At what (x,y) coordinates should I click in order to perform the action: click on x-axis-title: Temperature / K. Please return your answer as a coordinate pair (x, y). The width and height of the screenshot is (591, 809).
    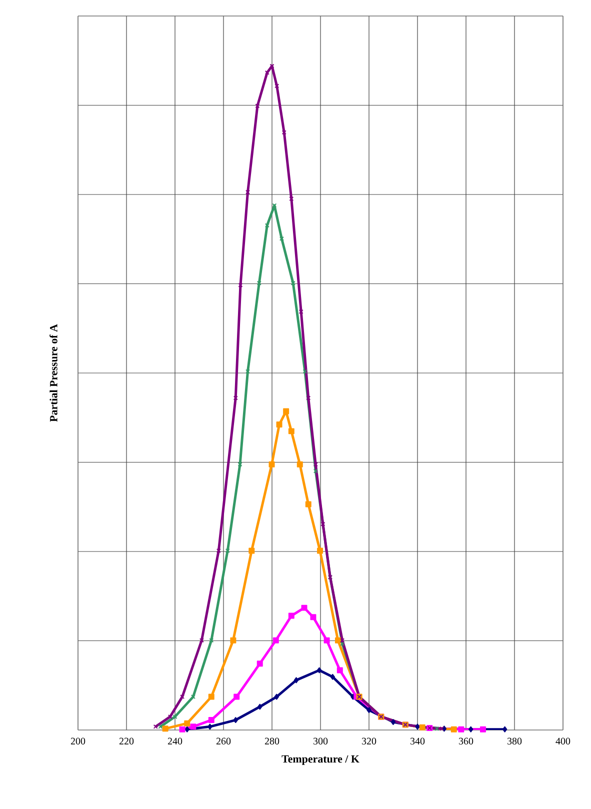
    Looking at the image, I should click on (321, 760).